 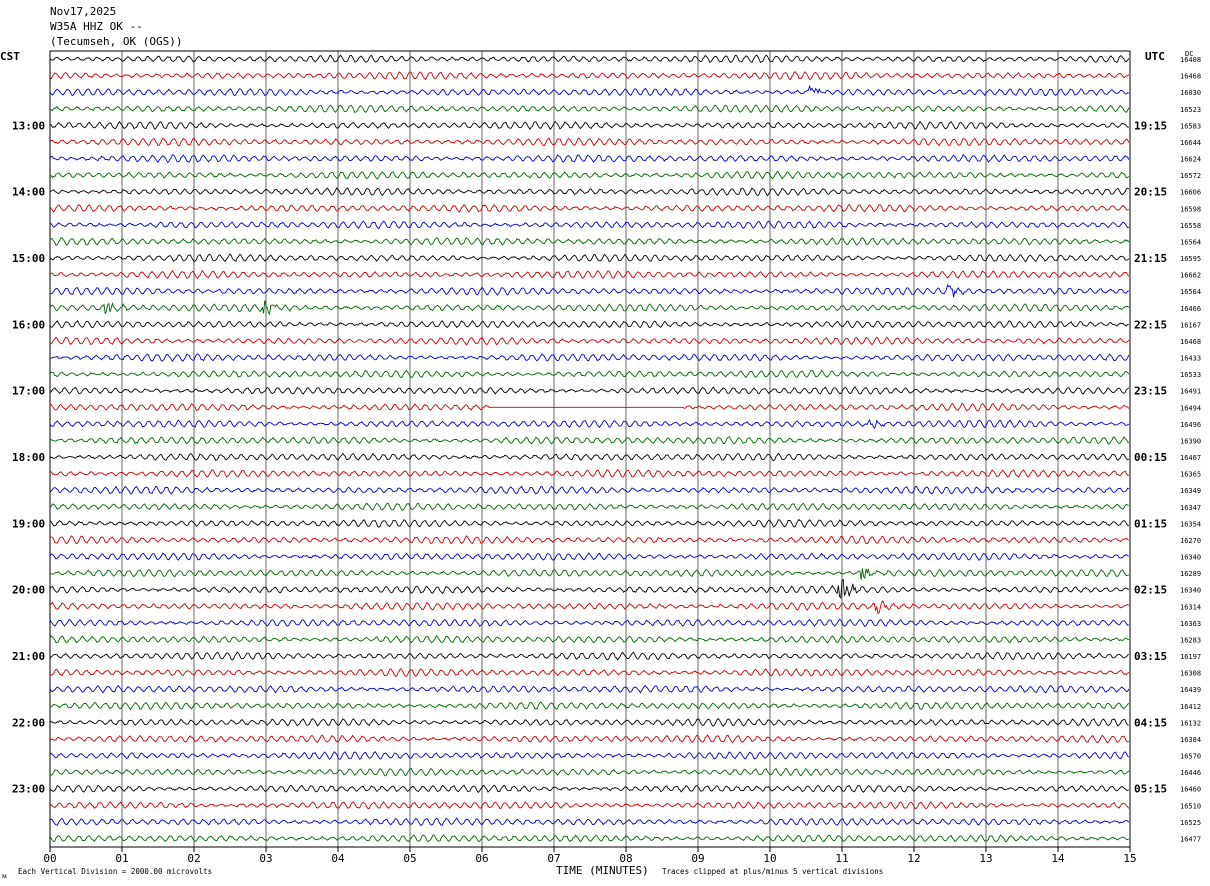 What do you see at coordinates (10, 56) in the screenshot?
I see `cst-label: CST` at bounding box center [10, 56].